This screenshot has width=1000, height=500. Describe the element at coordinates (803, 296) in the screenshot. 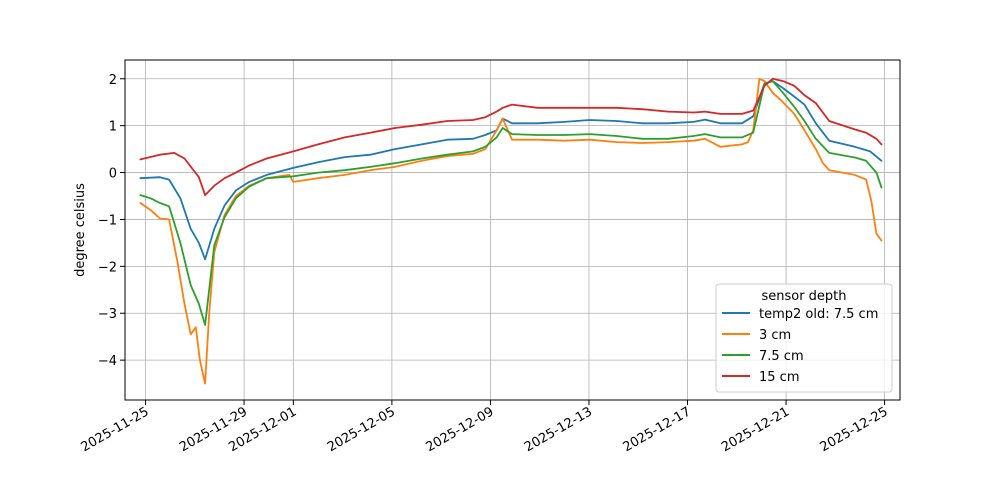

I see `legend-title: sensor depth` at that location.